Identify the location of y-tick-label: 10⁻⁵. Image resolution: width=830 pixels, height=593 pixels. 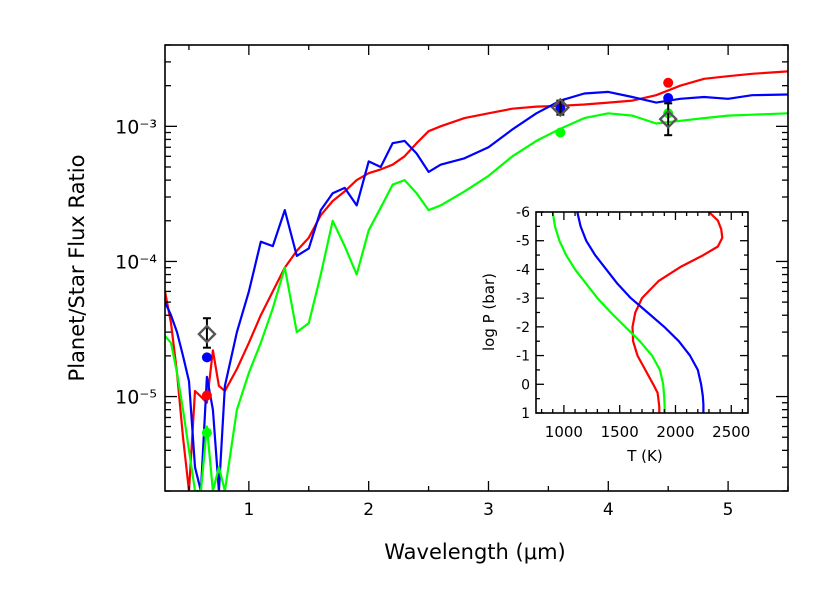
(136, 398).